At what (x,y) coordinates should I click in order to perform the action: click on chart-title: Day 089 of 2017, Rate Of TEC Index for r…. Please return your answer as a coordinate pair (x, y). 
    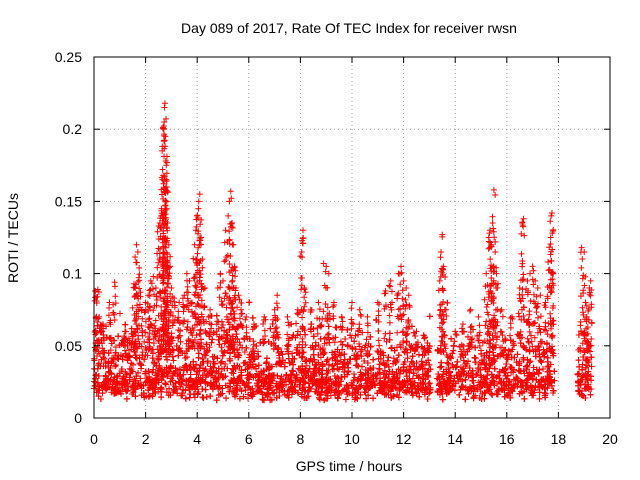
    Looking at the image, I should click on (349, 28).